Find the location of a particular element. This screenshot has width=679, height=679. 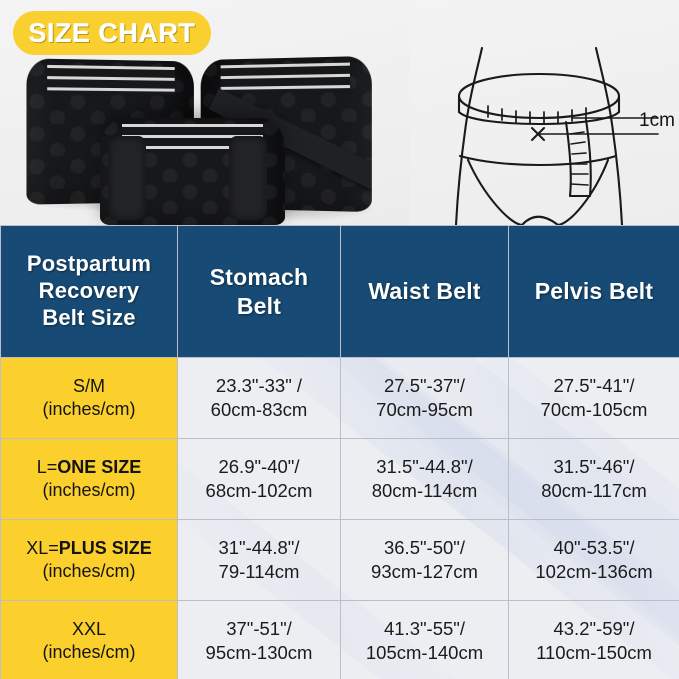

measure-inches: 23.3"-33" / is located at coordinates (259, 385).